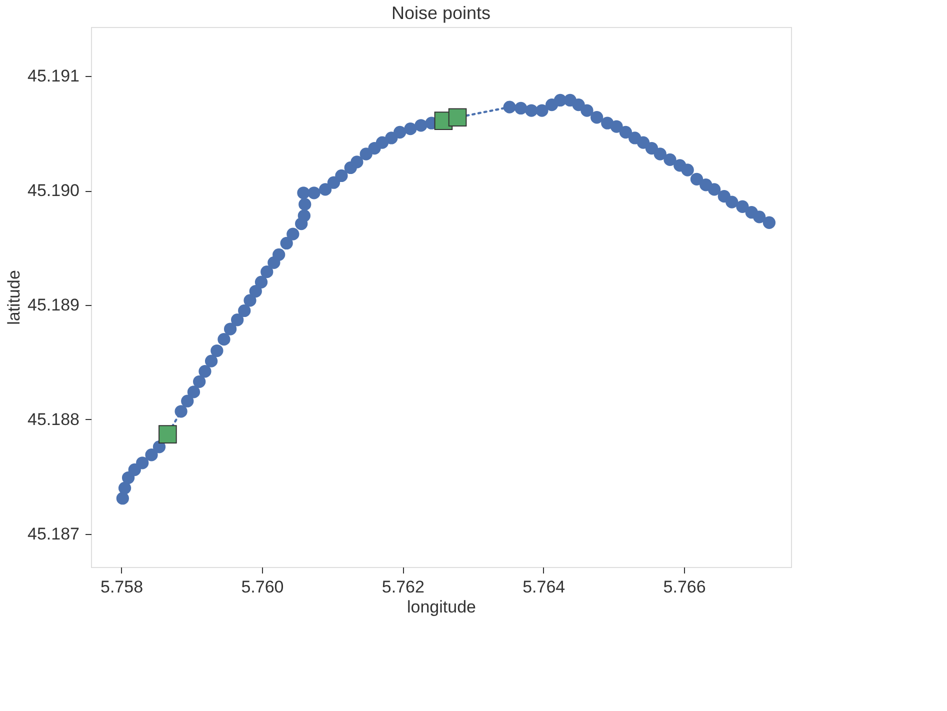 The image size is (947, 711). Describe the element at coordinates (54, 419) in the screenshot. I see `y-tick-label: 45.188` at that location.